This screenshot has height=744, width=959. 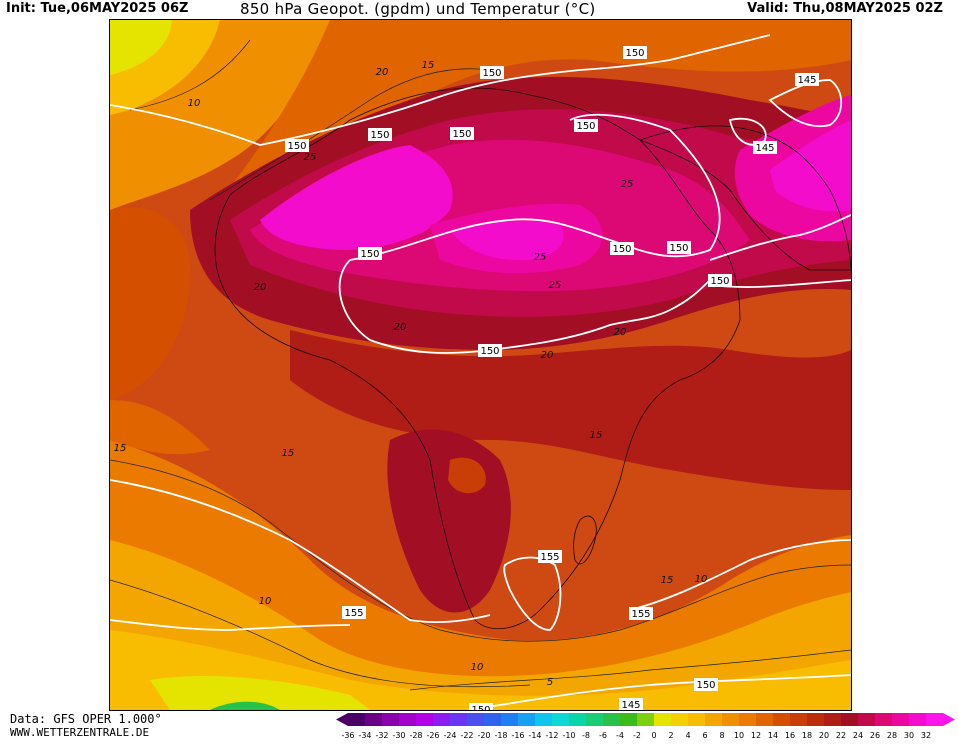 I want to click on legend-tick-label: 14, so click(x=773, y=735).